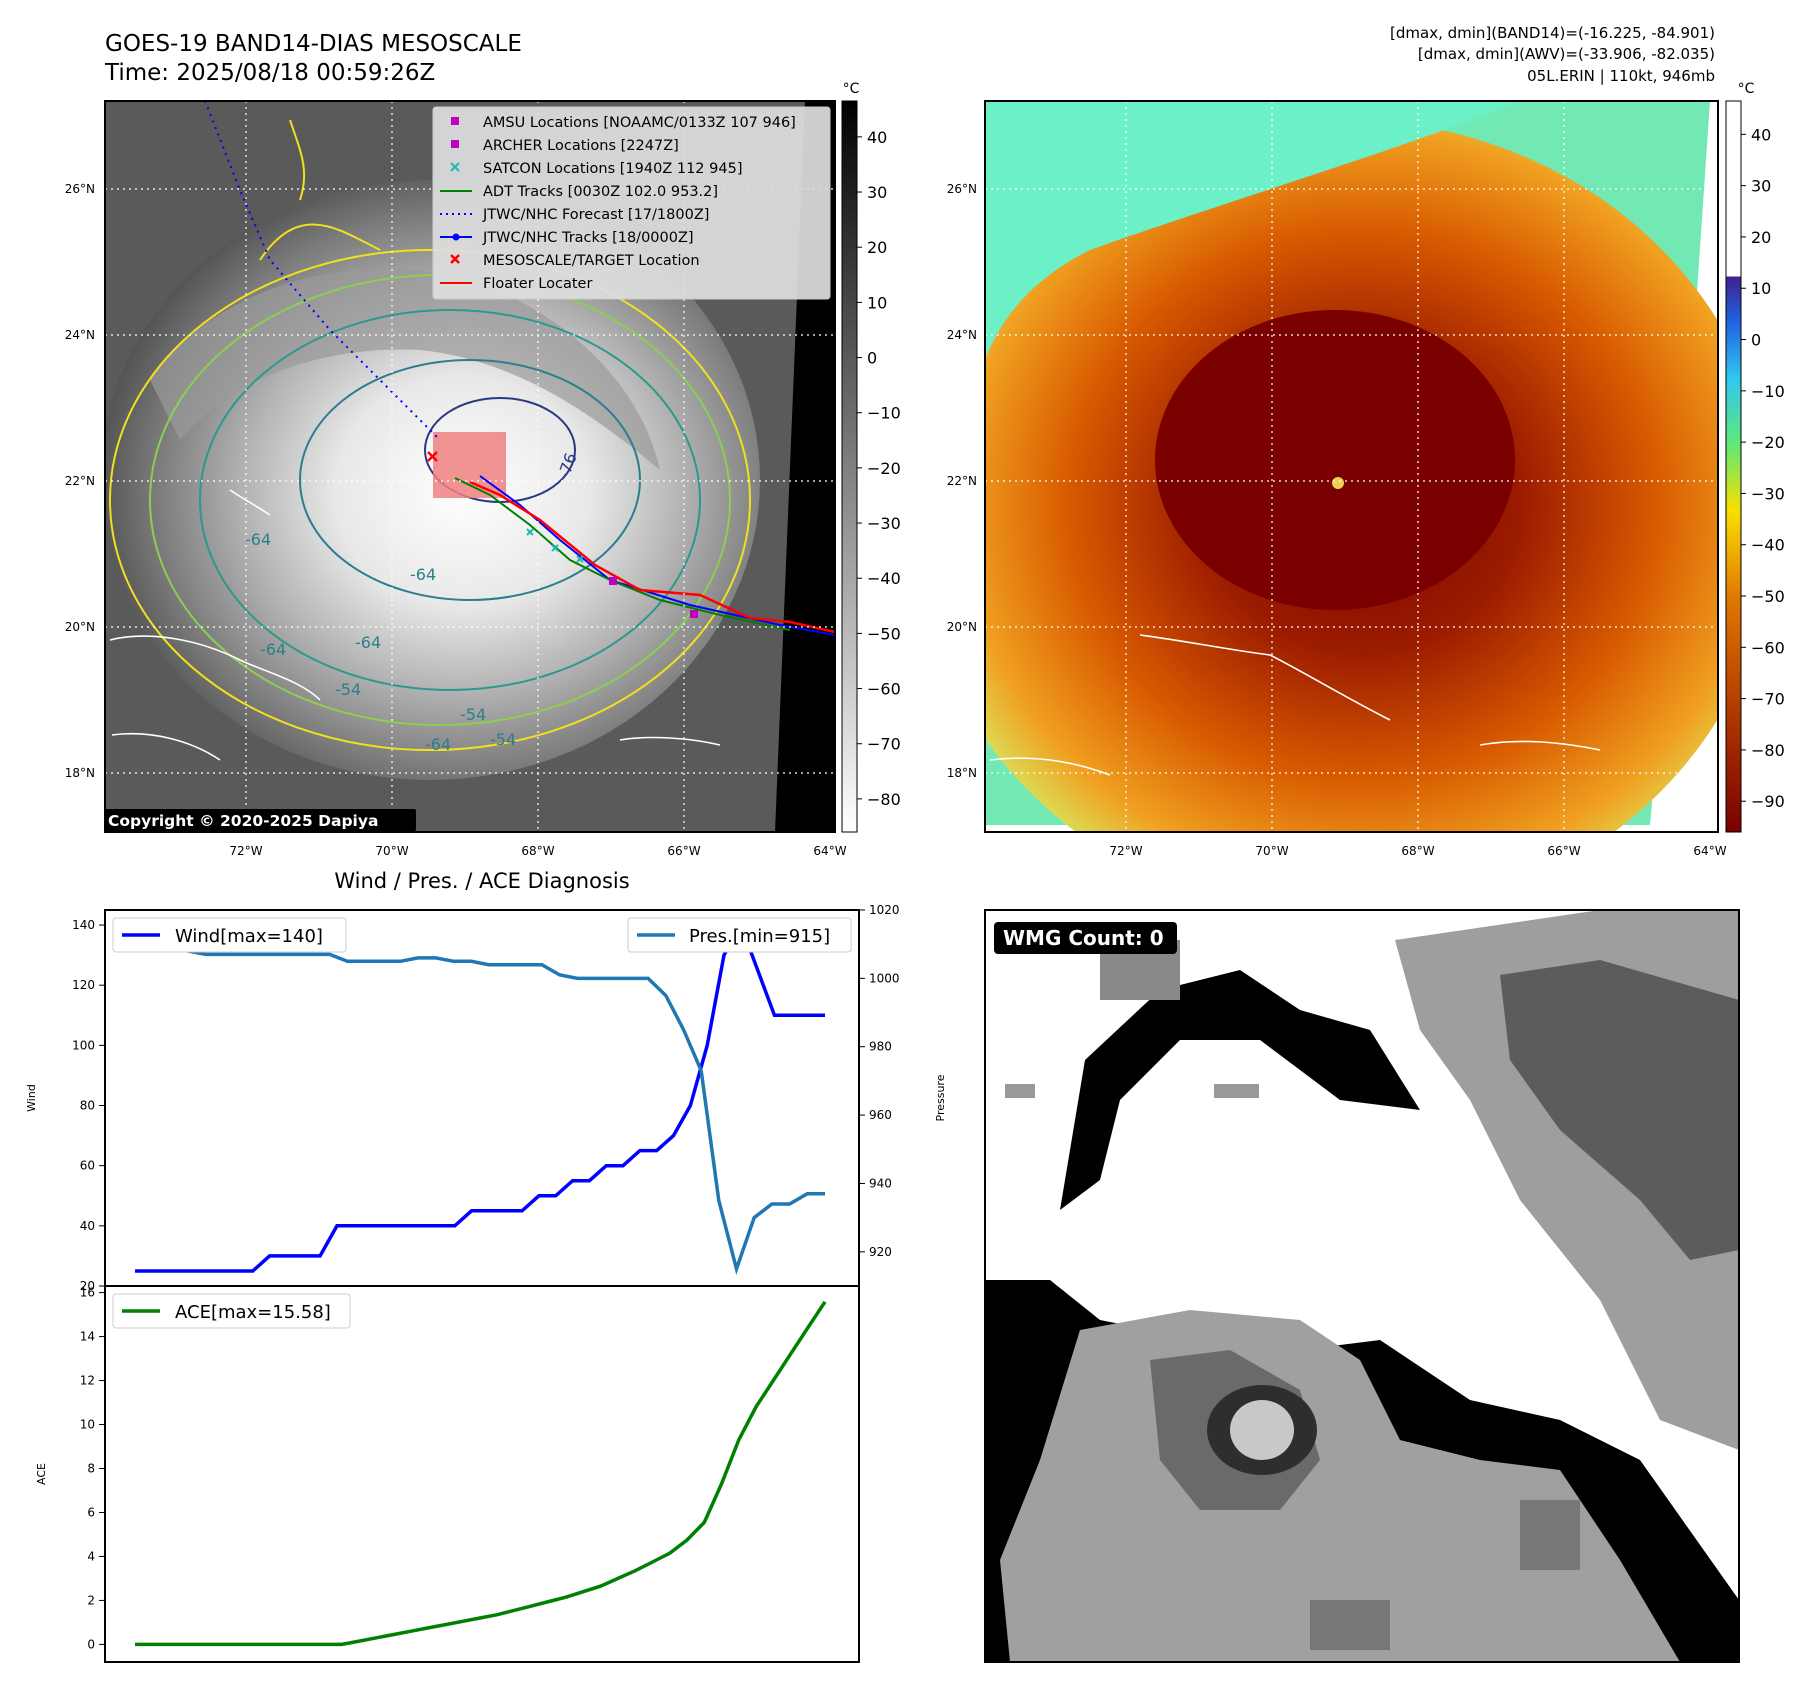  Describe the element at coordinates (537, 284) in the screenshot. I see `legend-label: Floater Locater` at that location.